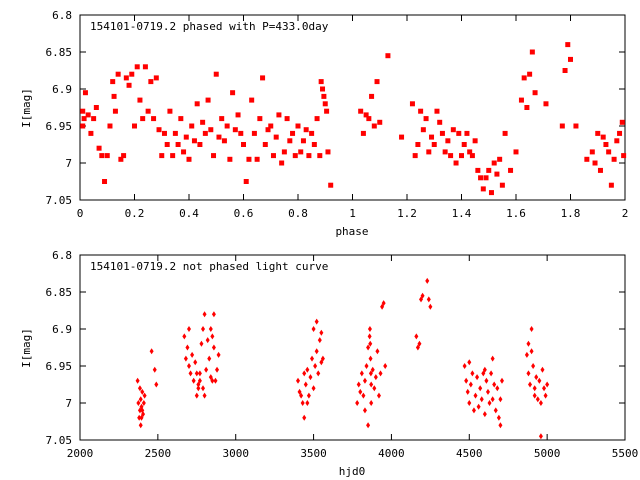  What do you see at coordinates (352, 471) in the screenshot?
I see `x-axis-label: hjd0` at bounding box center [352, 471].